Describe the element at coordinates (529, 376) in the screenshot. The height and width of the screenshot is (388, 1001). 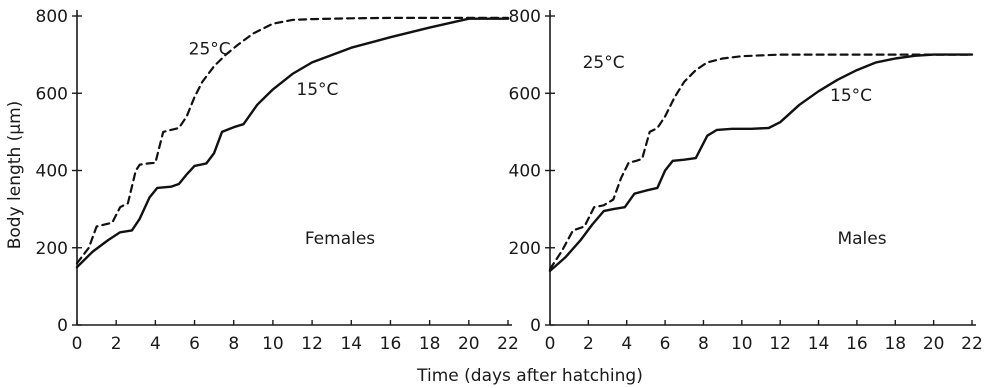
I see `x-axis-label: Time (days after hatching)` at that location.